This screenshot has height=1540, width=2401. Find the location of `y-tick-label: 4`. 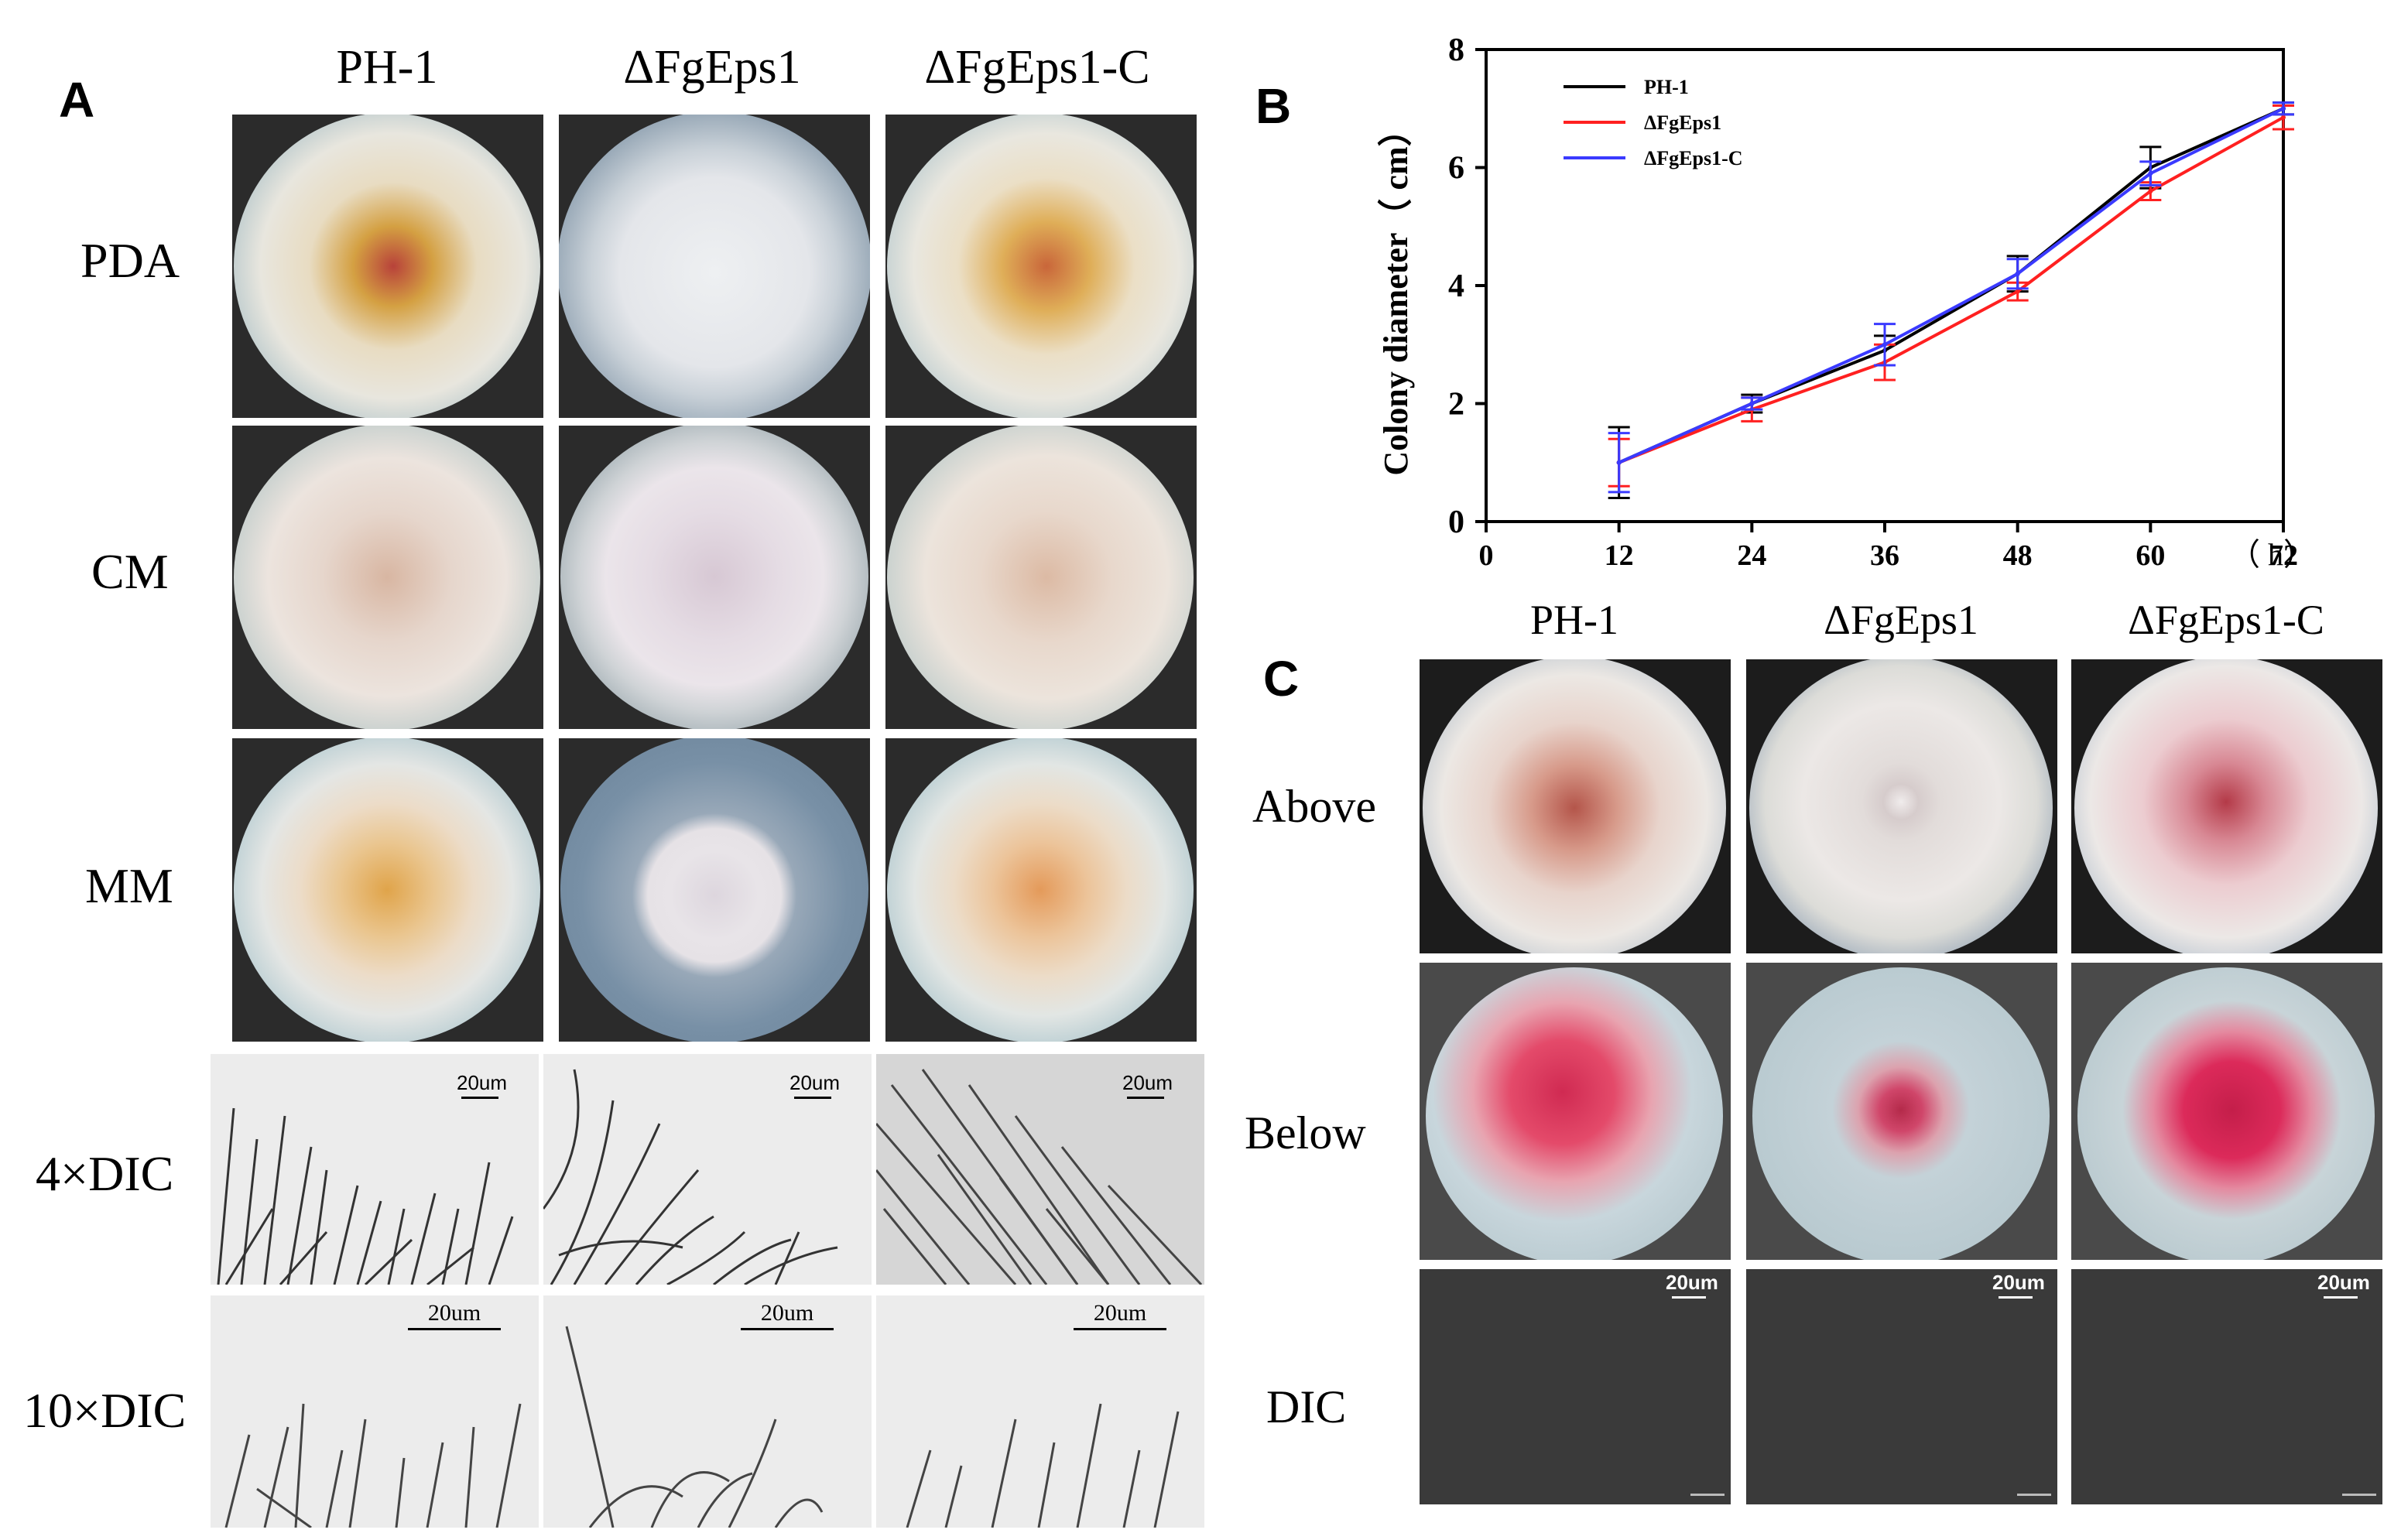

y-tick-label: 4 is located at coordinates (1456, 286).